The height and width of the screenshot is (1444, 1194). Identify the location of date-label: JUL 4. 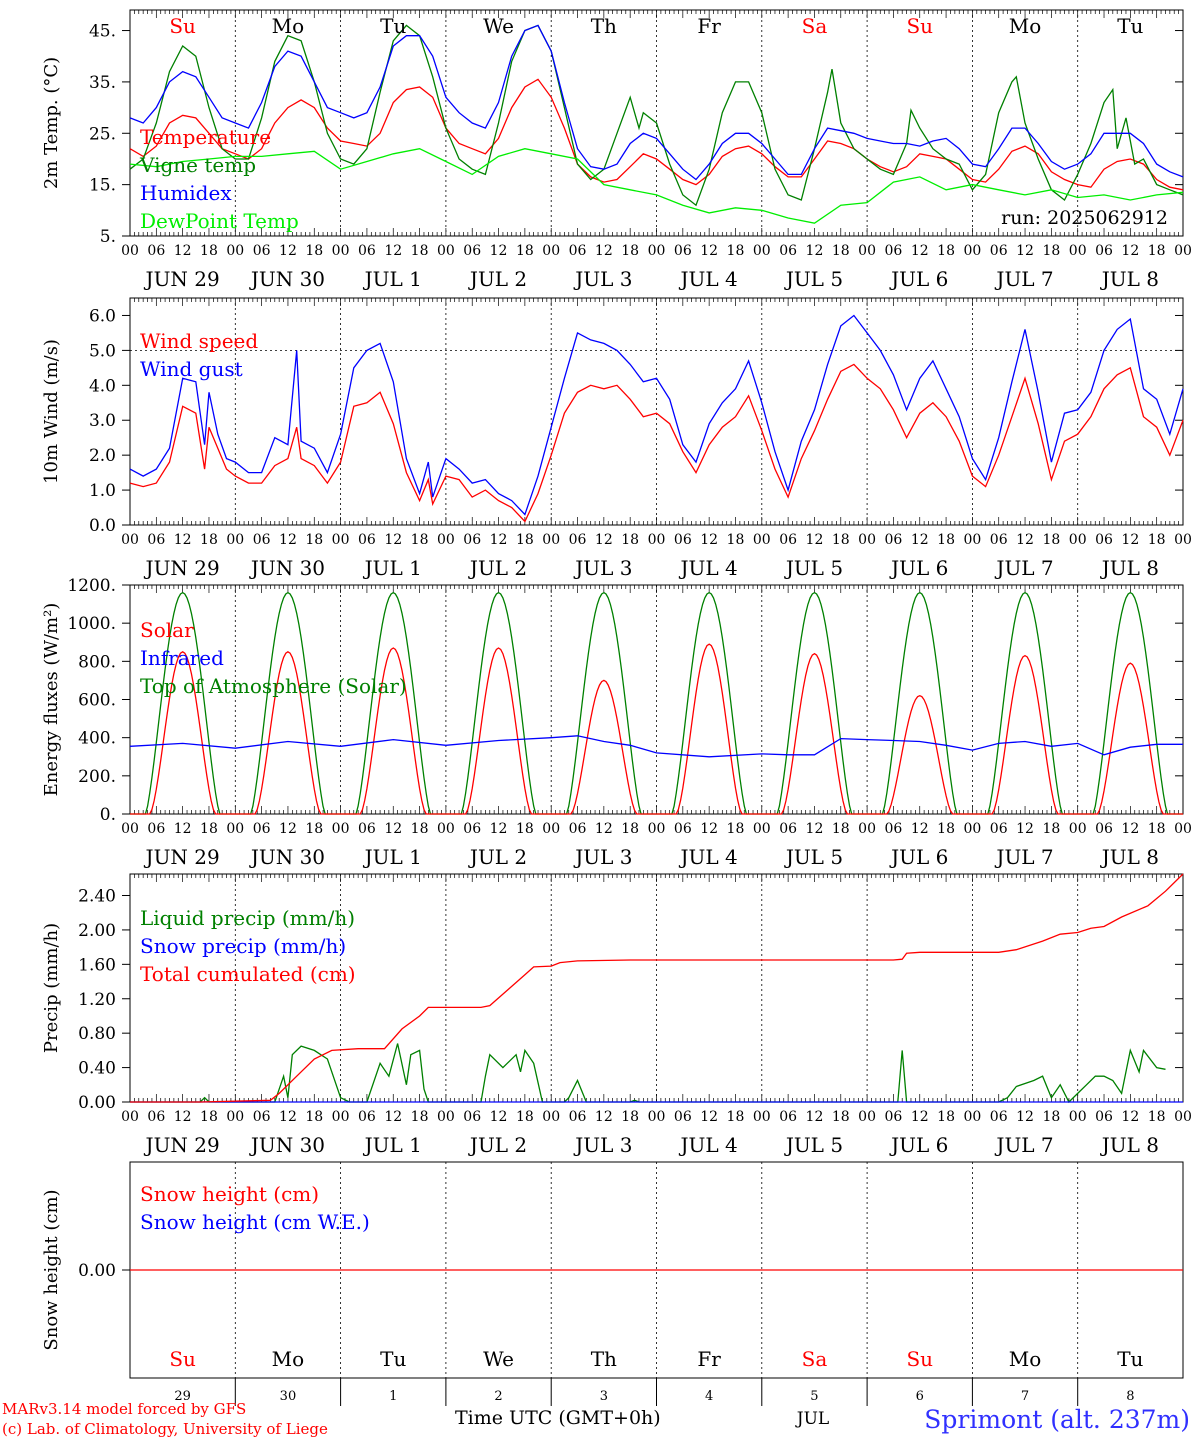
(708, 1145).